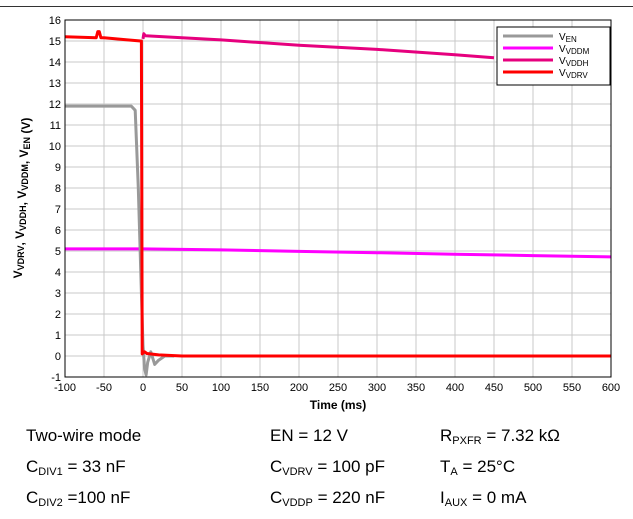 This screenshot has width=633, height=519. What do you see at coordinates (55, 147) in the screenshot?
I see `y-tick-label: 10` at bounding box center [55, 147].